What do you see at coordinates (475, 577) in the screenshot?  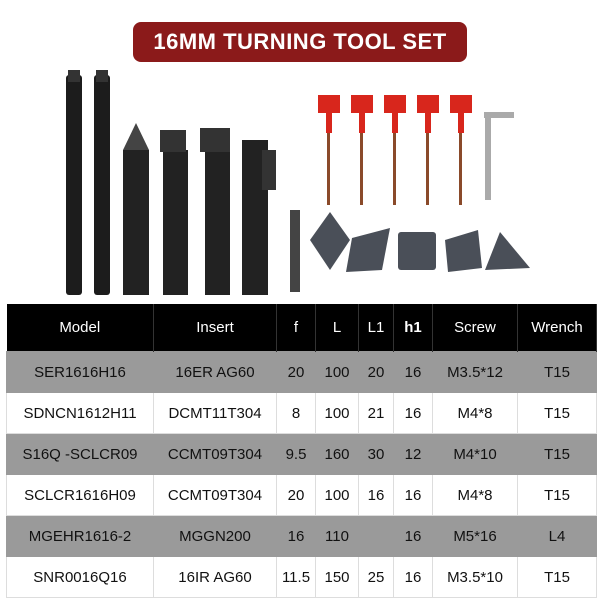 I see `table-cell: M3.5*10` at bounding box center [475, 577].